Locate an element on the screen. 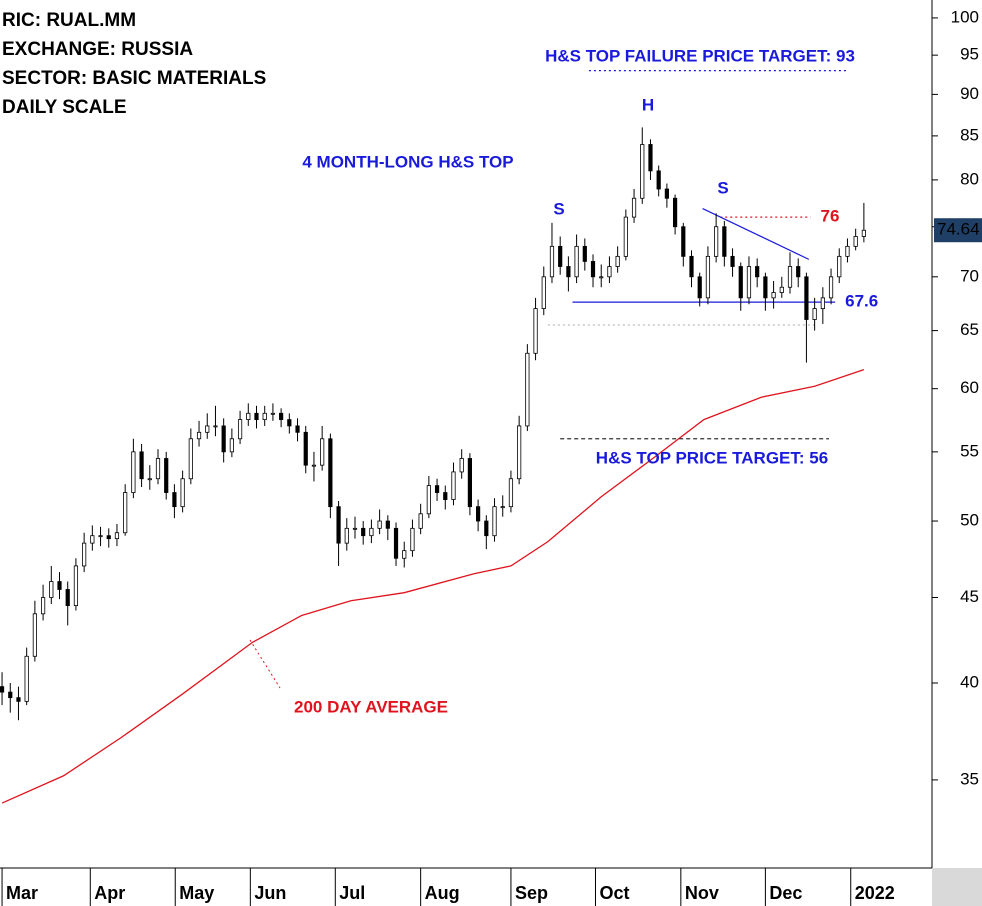  x-tick-label: Aug is located at coordinates (442, 893).